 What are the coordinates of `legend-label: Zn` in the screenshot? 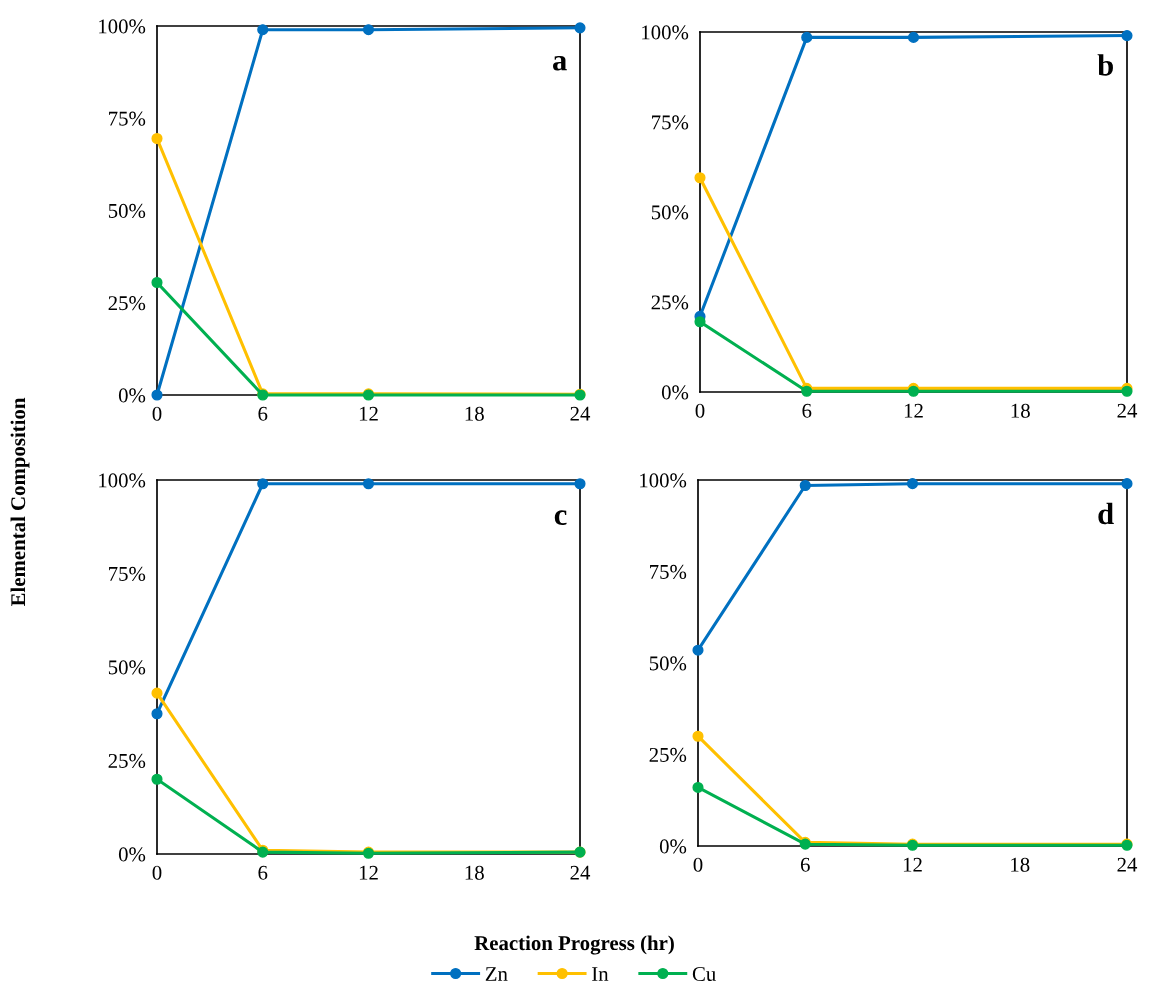 It's located at (496, 974).